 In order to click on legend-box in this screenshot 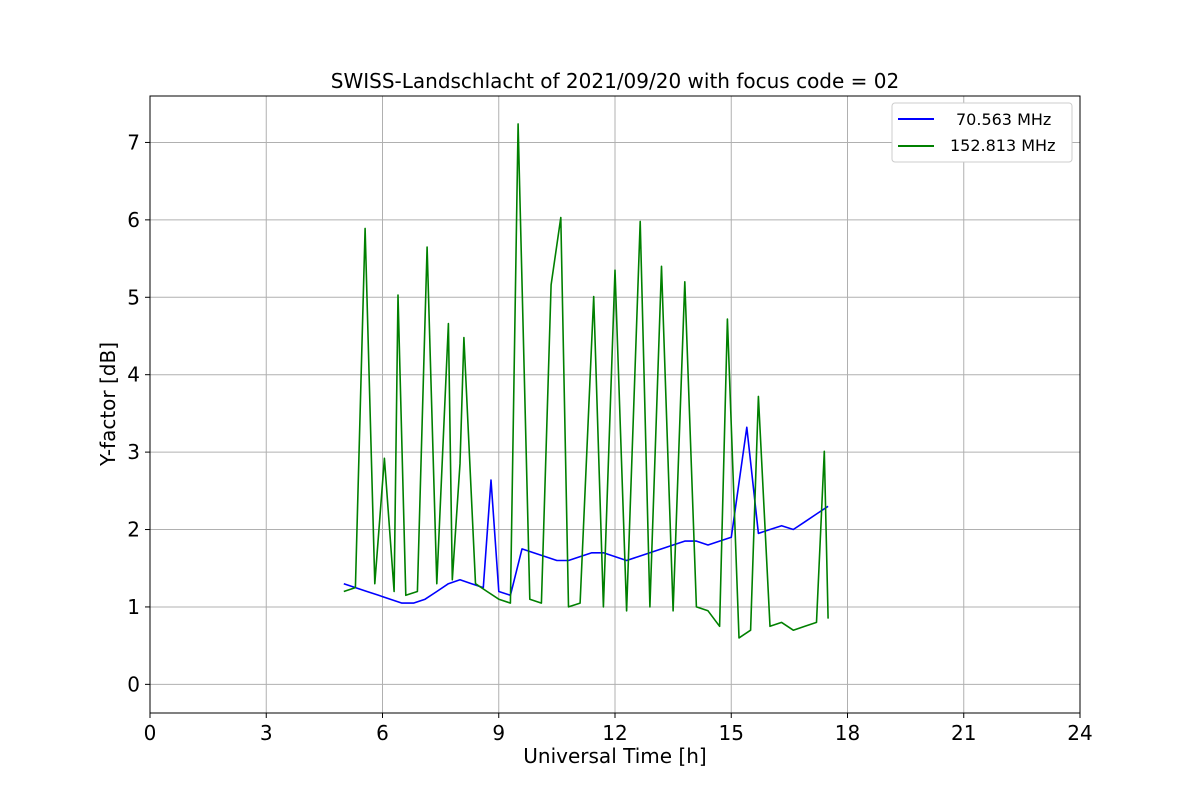, I will do `click(982, 132)`.